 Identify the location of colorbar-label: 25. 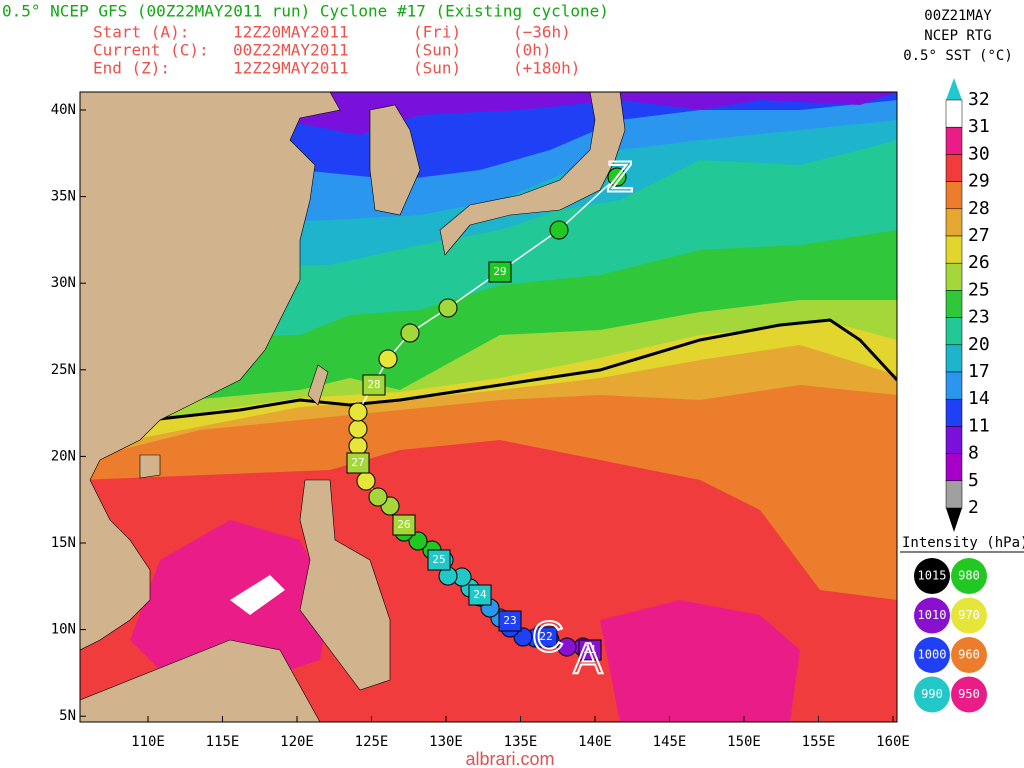
(979, 289).